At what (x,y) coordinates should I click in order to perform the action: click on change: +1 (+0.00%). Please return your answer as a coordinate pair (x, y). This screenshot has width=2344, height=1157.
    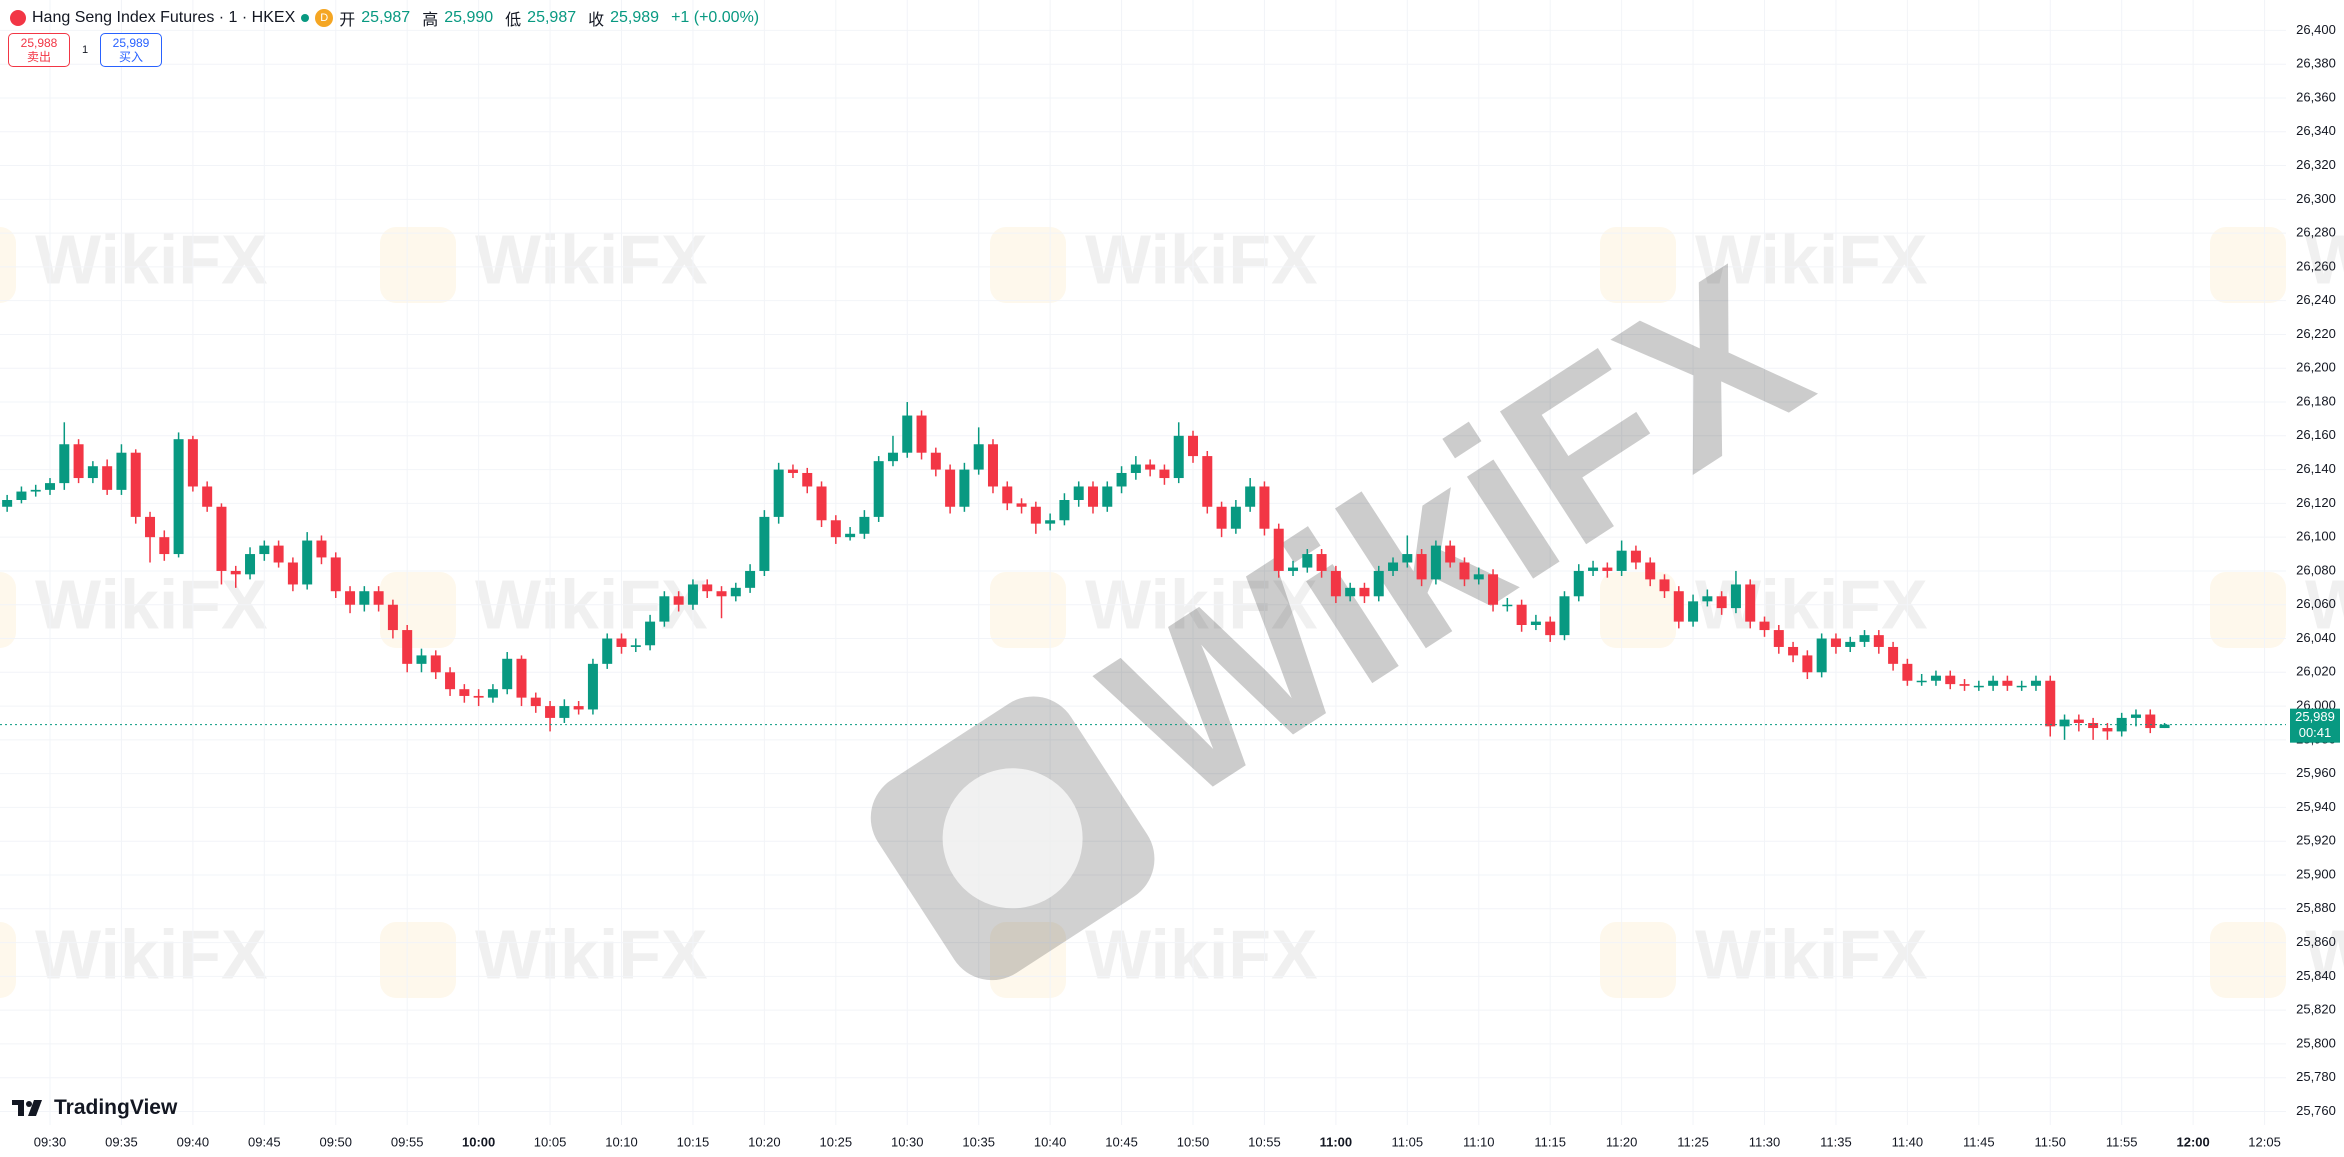
    Looking at the image, I should click on (715, 17).